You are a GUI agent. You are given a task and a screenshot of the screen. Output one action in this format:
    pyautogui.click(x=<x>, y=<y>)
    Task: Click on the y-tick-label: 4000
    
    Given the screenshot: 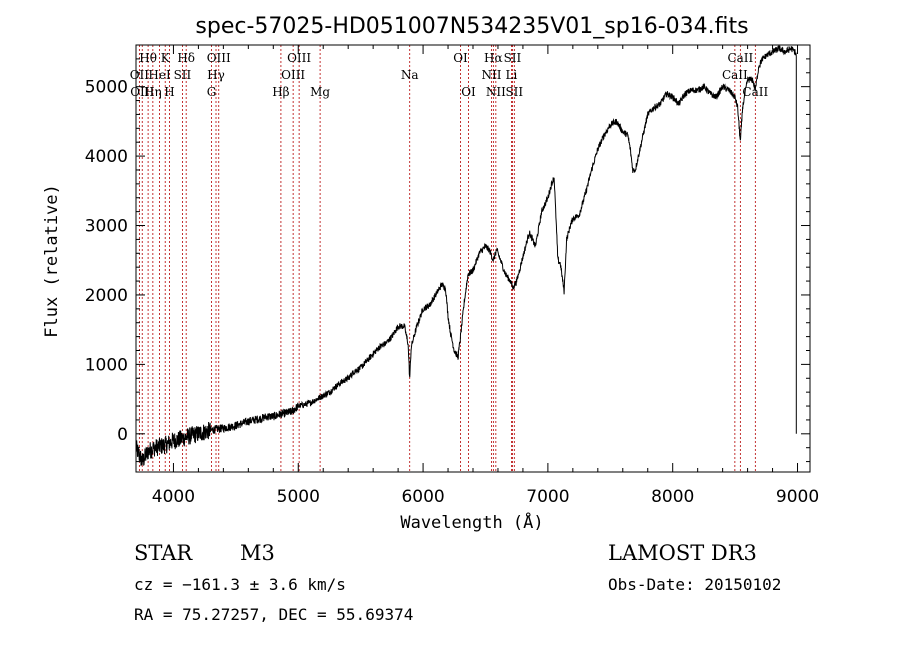 What is the action you would take?
    pyautogui.click(x=106, y=157)
    